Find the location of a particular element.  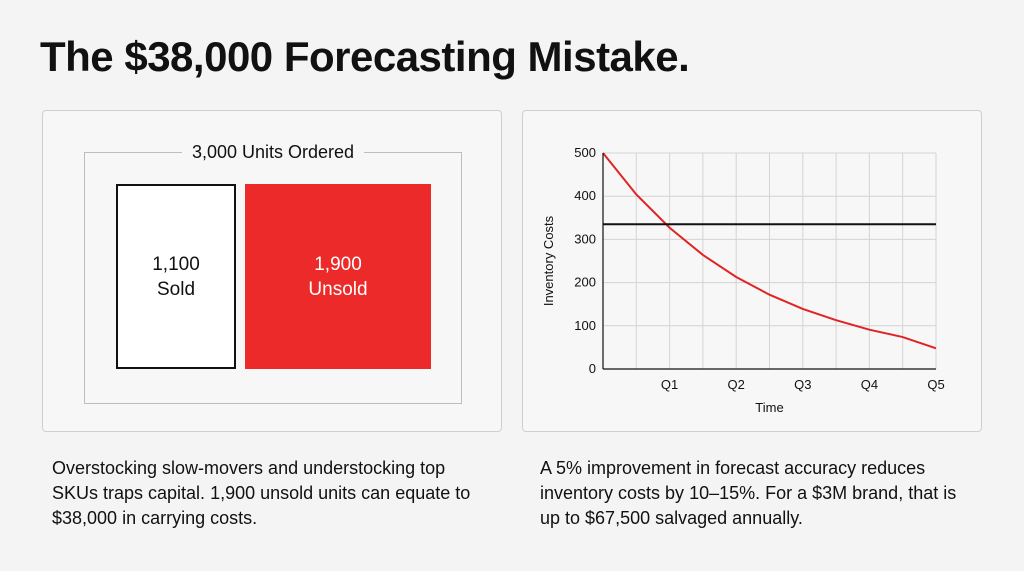

chart-axes is located at coordinates (769, 261).